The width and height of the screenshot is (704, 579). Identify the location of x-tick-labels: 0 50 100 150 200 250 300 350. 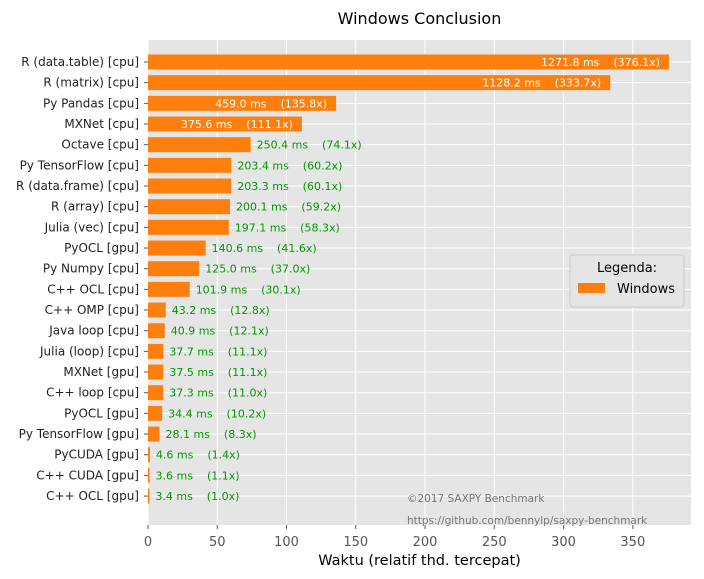
(394, 537).